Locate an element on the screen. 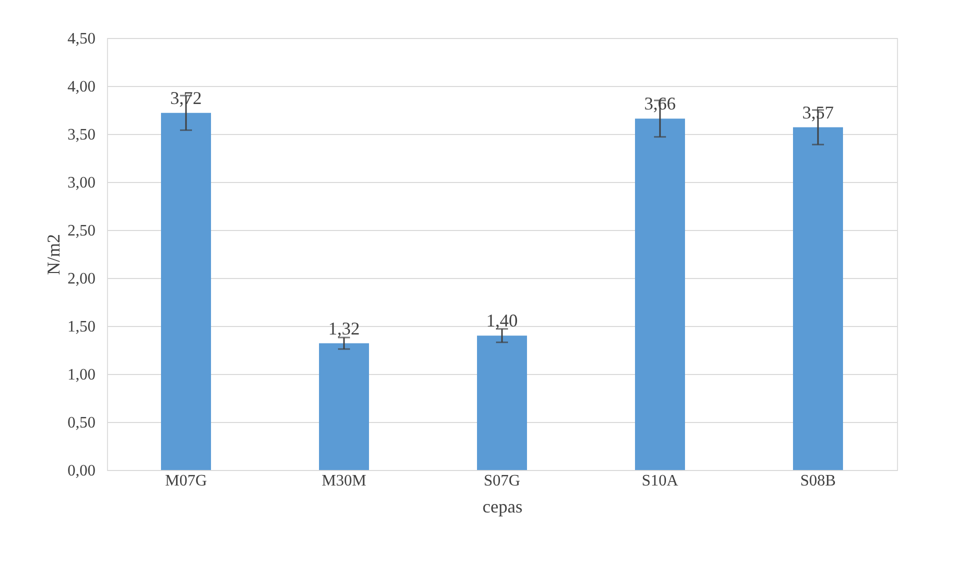 The image size is (957, 582). y-tick-label: 2,50 is located at coordinates (82, 231).